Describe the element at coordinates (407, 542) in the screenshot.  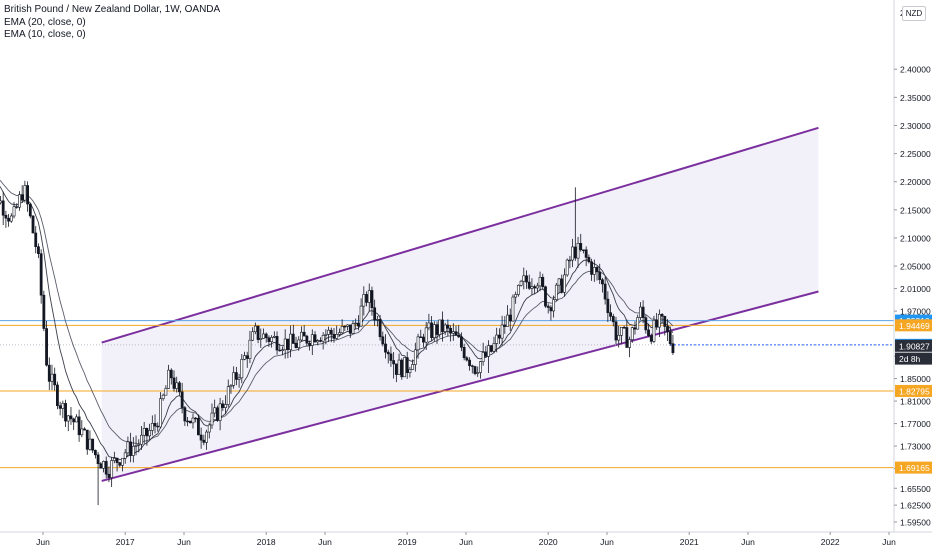
I see `time-tick-label: 2019` at that location.